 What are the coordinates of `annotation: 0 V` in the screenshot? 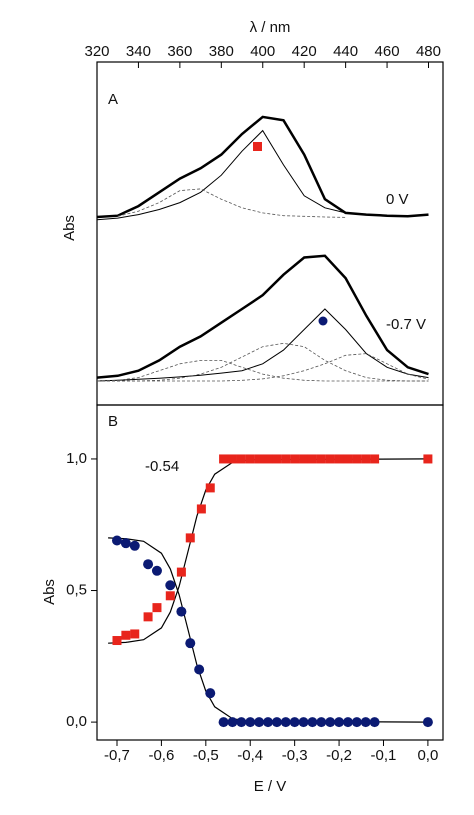 It's located at (397, 199).